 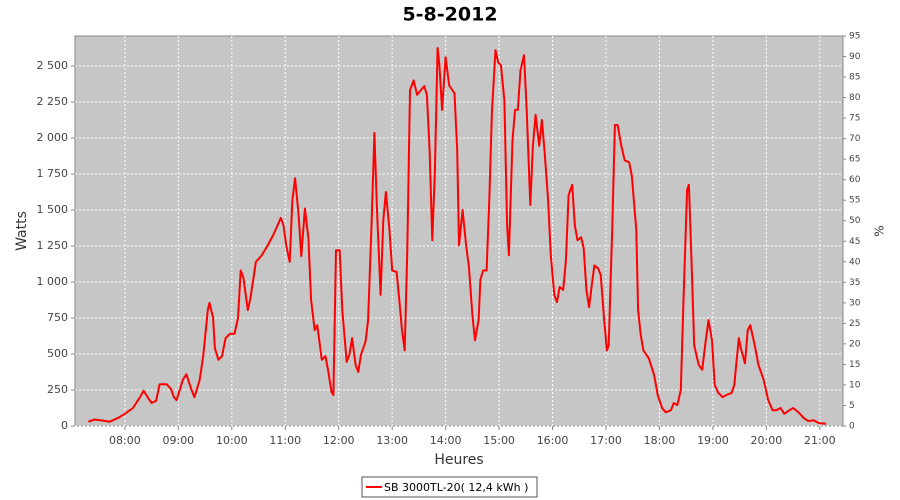 I want to click on y2-tick-label: 80, so click(x=855, y=98).